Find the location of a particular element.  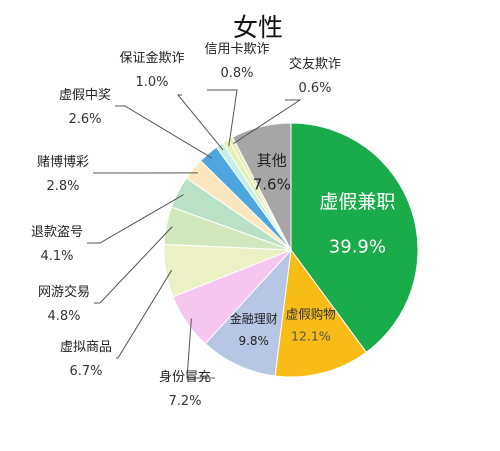

slice-label-5: 虚拟商品 is located at coordinates (86, 347).